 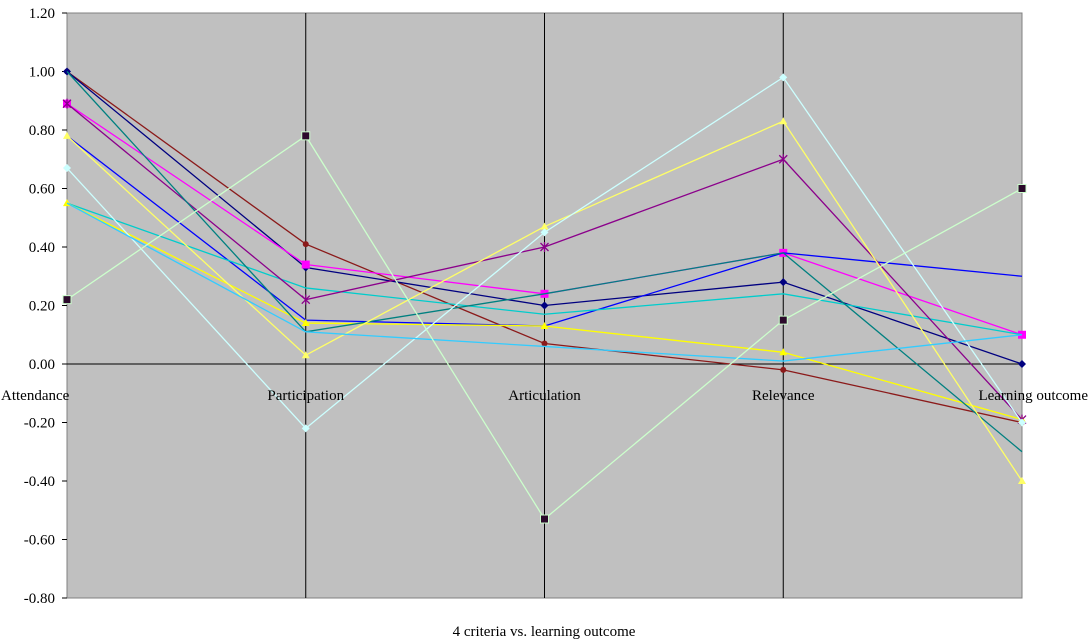 What do you see at coordinates (42, 73) in the screenshot?
I see `y-tick-label: 1.00` at bounding box center [42, 73].